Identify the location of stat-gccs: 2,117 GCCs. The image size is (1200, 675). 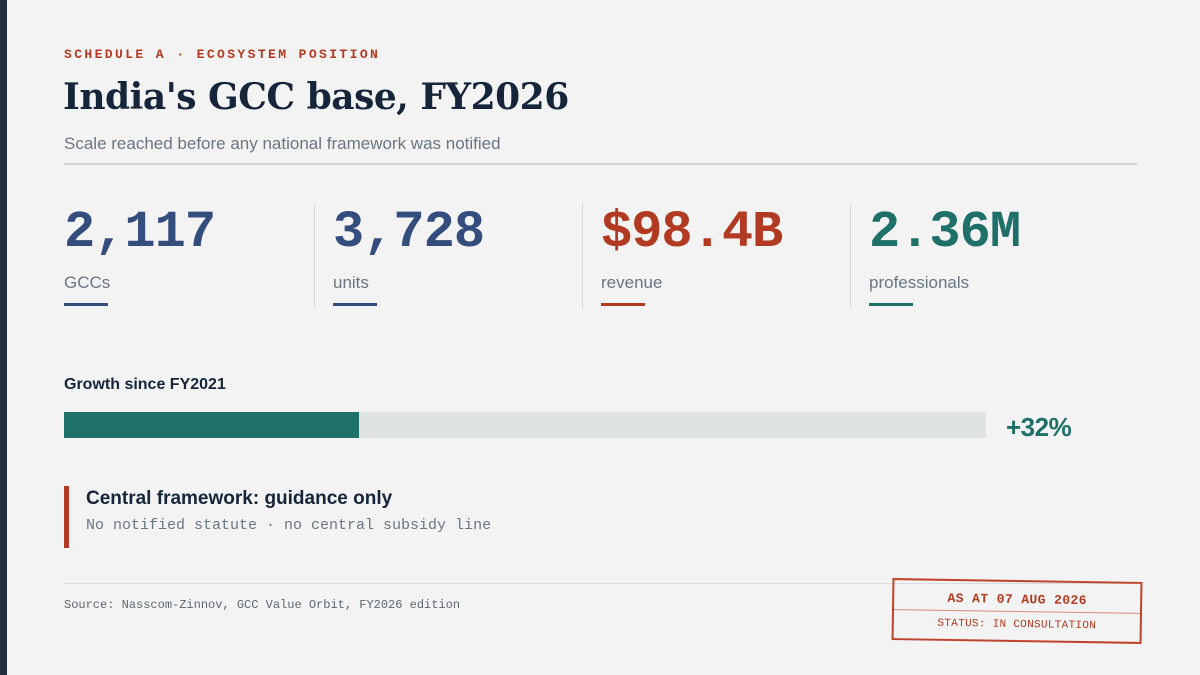
(189, 256).